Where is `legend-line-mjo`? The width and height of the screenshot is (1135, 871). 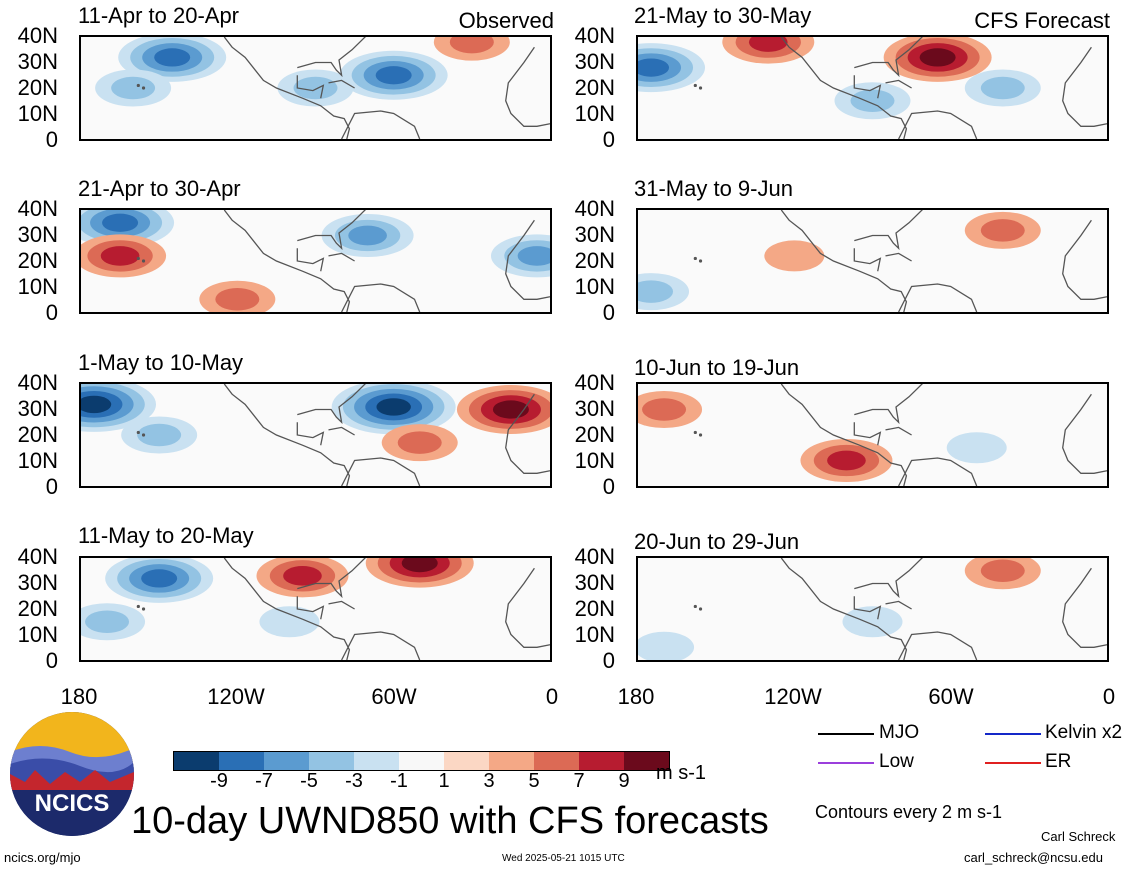
legend-line-mjo is located at coordinates (846, 734).